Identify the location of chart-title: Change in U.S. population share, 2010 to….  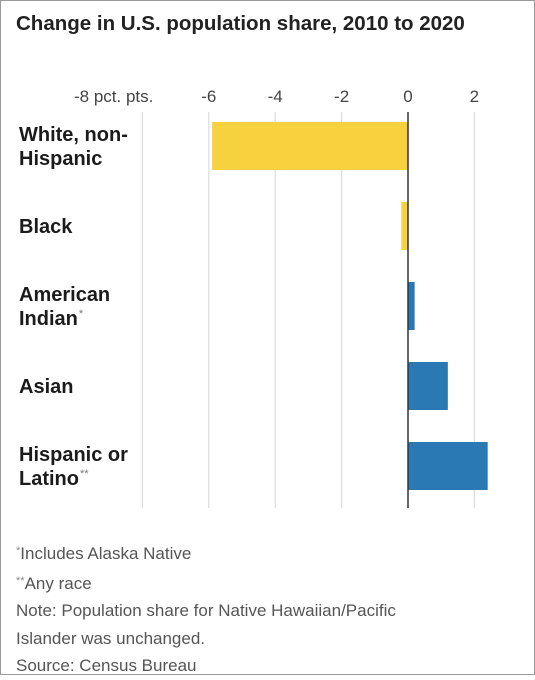
(240, 23).